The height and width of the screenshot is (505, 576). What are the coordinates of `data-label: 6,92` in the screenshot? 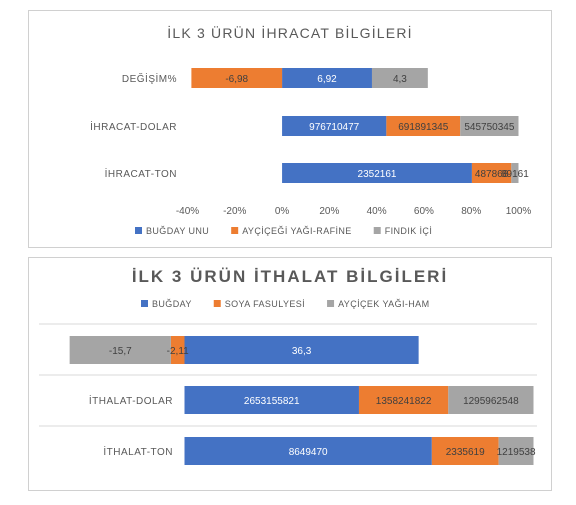 It's located at (327, 79).